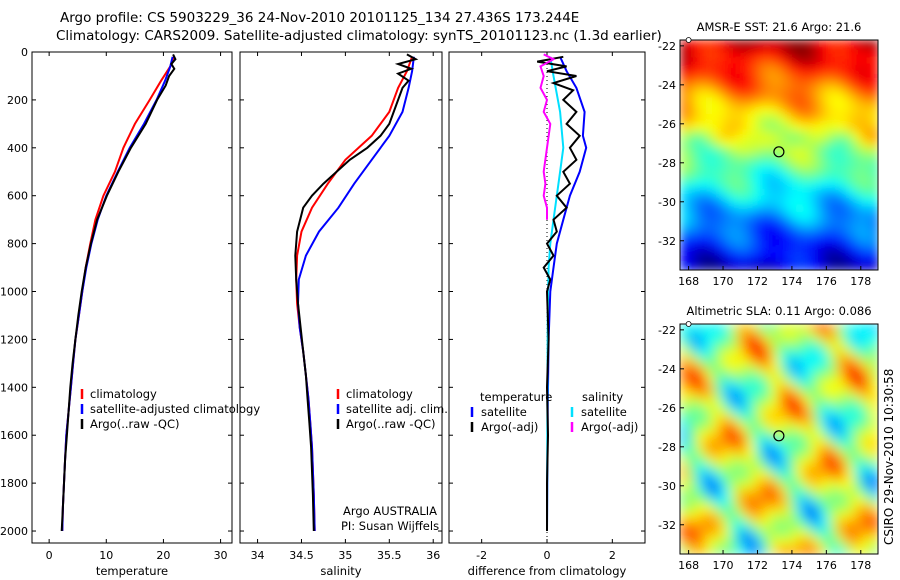  I want to click on x-tick-label: 34.5, so click(301, 555).